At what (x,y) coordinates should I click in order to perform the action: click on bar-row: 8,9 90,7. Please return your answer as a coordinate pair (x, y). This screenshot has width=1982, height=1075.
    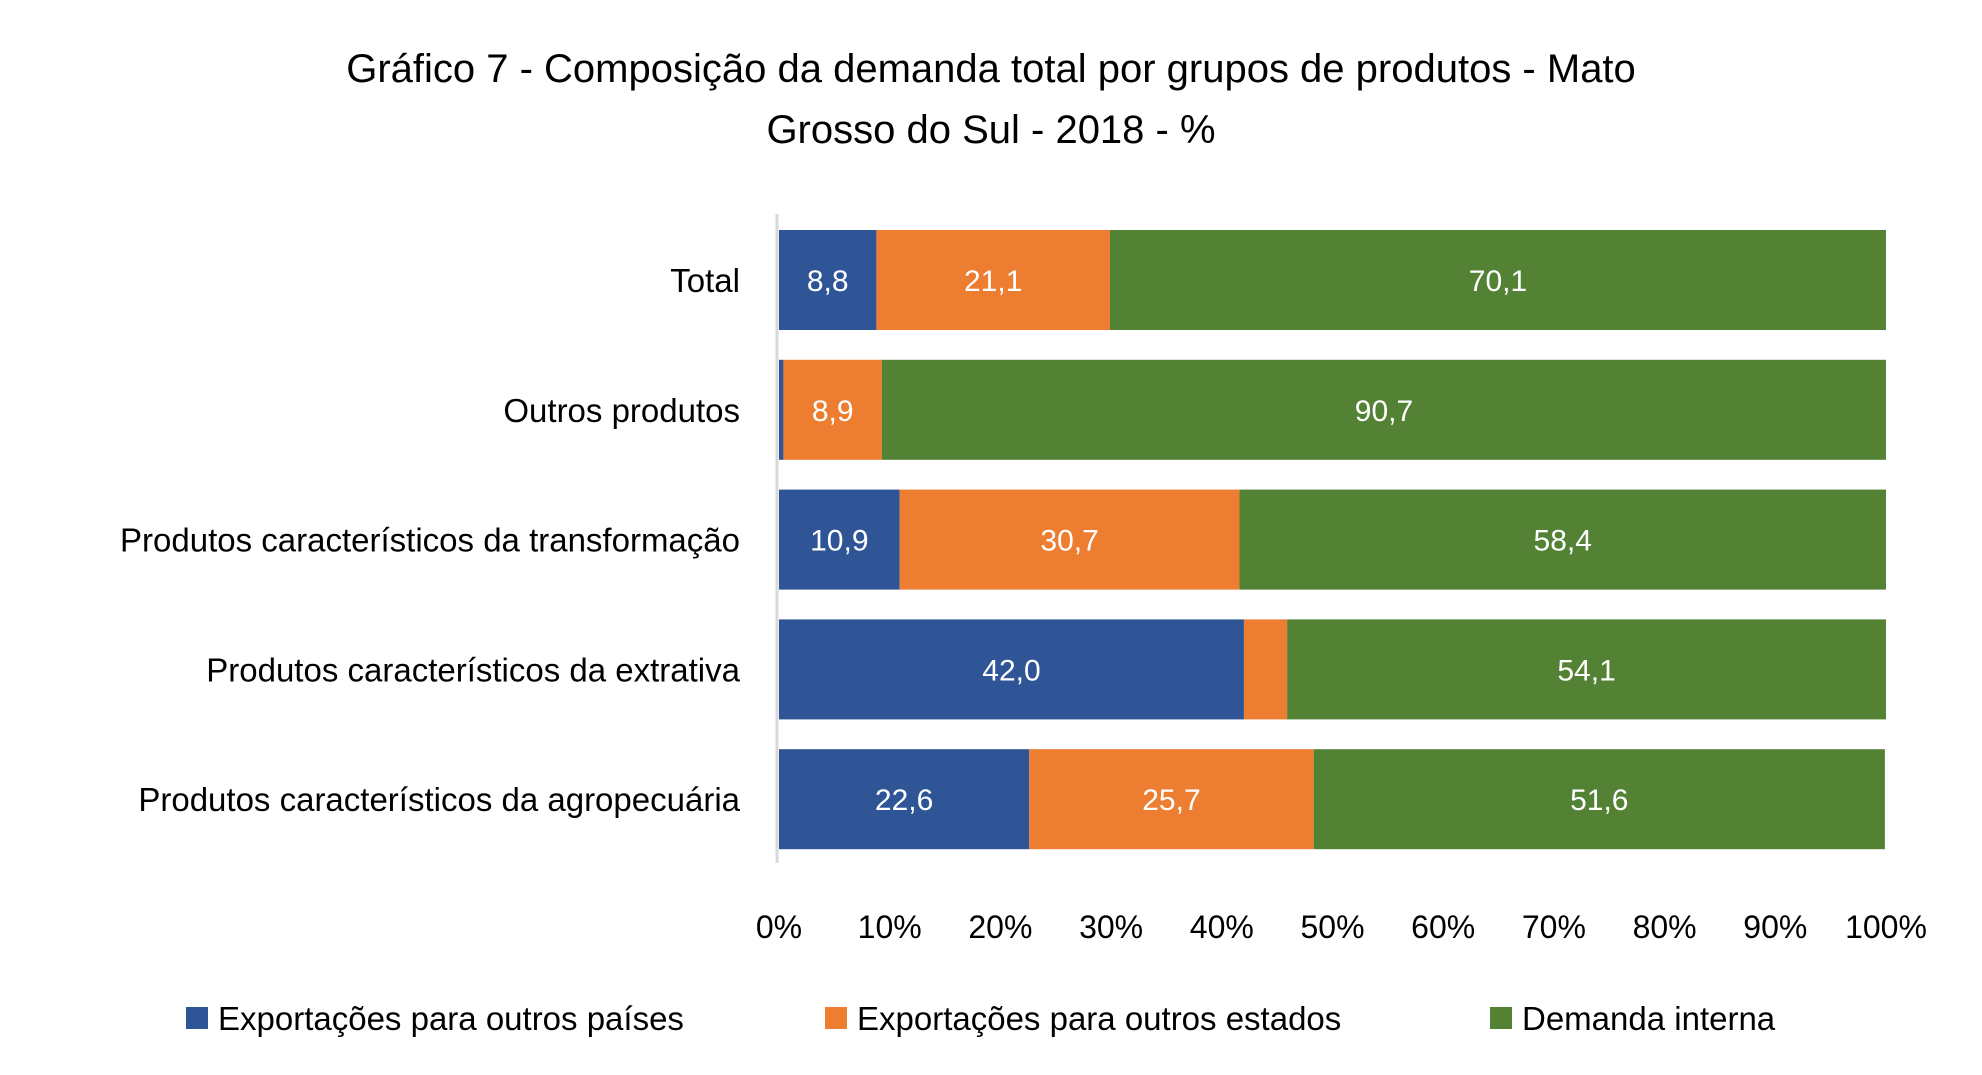
    Looking at the image, I should click on (1332, 409).